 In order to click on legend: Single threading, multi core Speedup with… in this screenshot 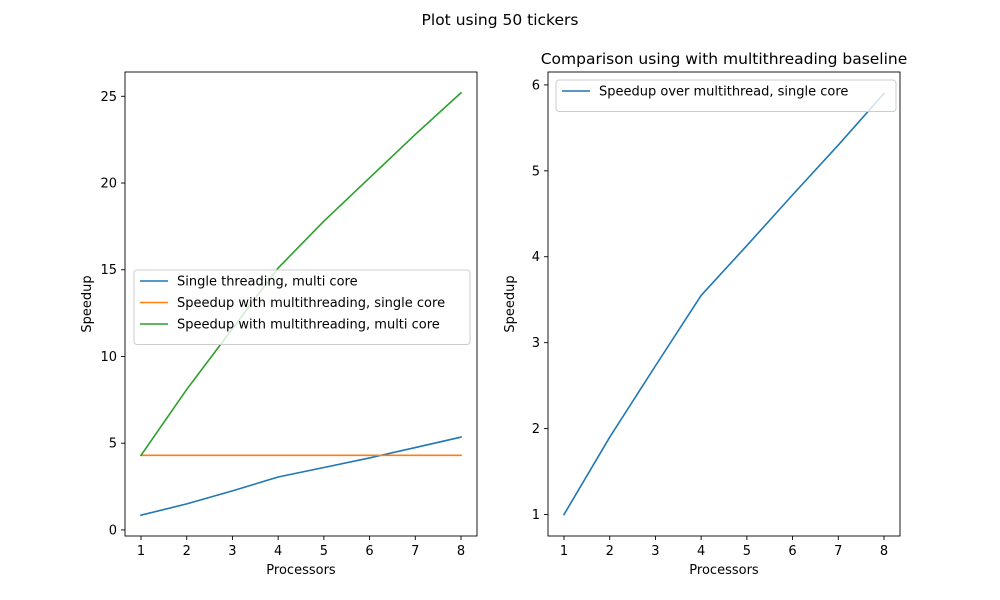, I will do `click(302, 307)`.